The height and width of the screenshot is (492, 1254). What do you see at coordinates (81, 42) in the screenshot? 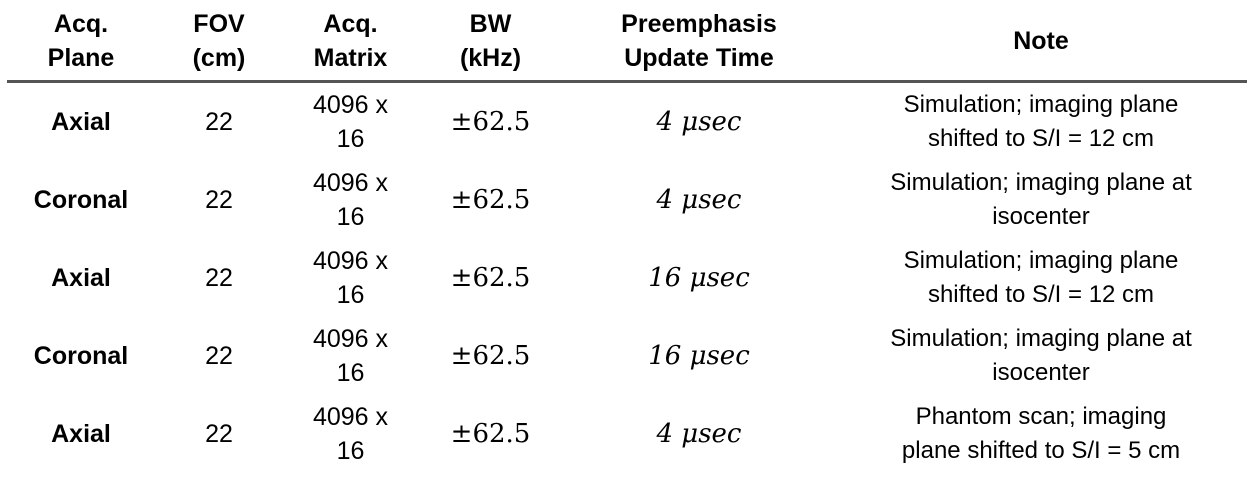
I see `header-acq-plane: Acq. Plane` at bounding box center [81, 42].